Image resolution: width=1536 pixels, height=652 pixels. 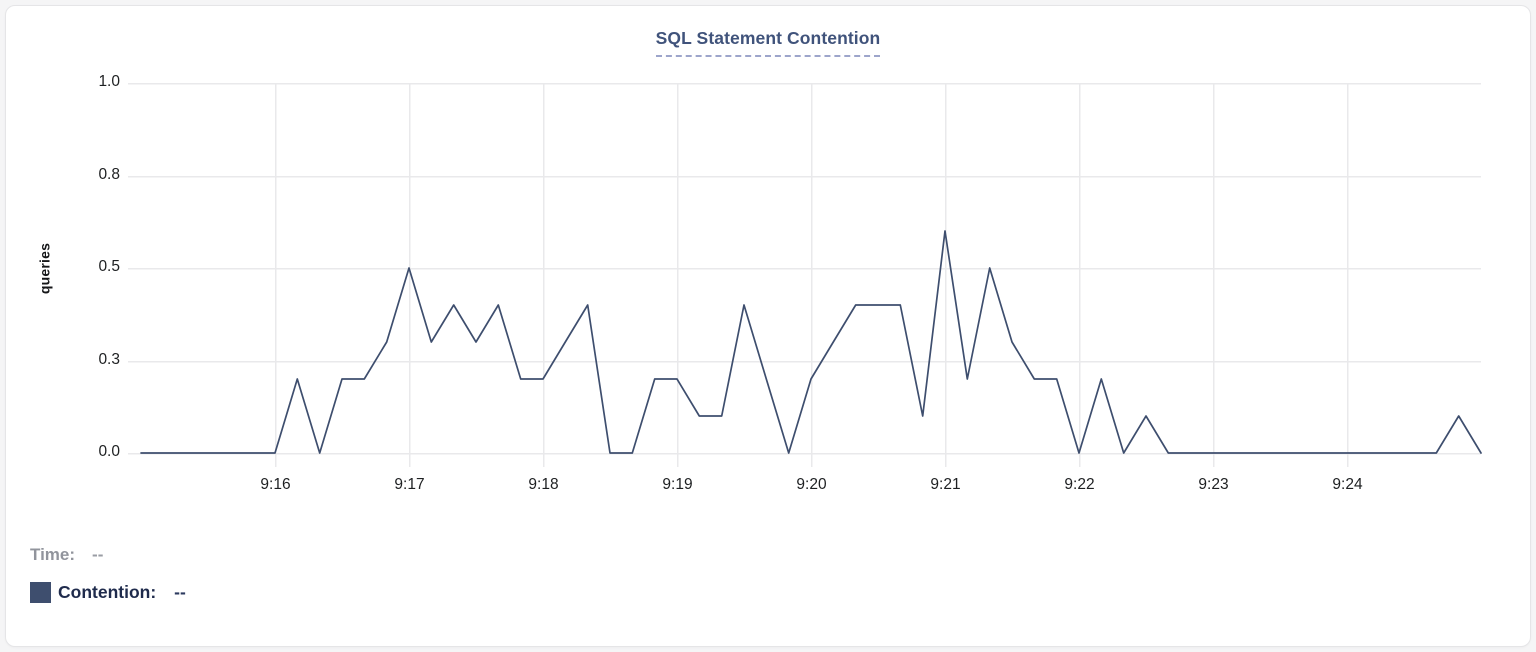 What do you see at coordinates (543, 484) in the screenshot?
I see `x-tick-label: 9:18` at bounding box center [543, 484].